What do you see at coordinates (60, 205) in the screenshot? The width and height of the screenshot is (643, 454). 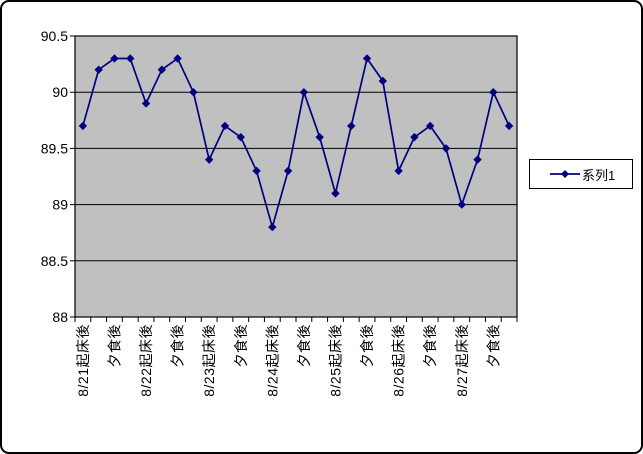 I see `y-axis-tick-label: 89` at bounding box center [60, 205].